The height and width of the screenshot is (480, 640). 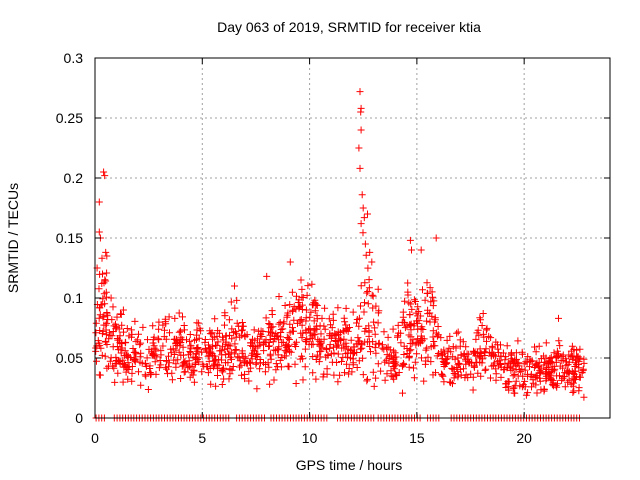 I want to click on y-tick-label: 0, so click(x=79, y=418).